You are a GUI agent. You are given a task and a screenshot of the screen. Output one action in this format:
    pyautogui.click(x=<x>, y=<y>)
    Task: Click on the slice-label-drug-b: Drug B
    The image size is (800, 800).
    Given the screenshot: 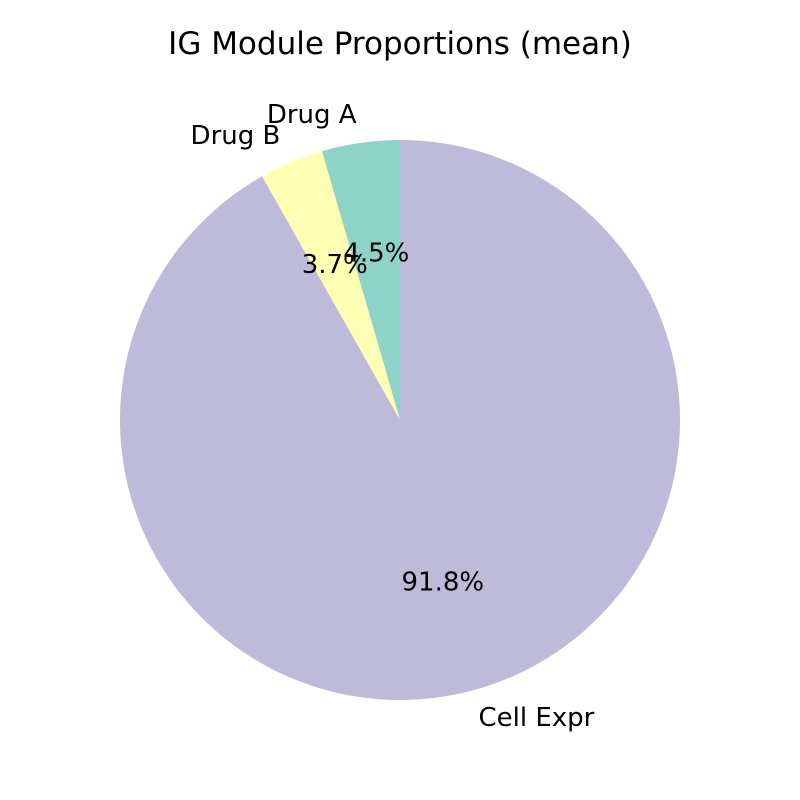 What is the action you would take?
    pyautogui.click(x=236, y=136)
    